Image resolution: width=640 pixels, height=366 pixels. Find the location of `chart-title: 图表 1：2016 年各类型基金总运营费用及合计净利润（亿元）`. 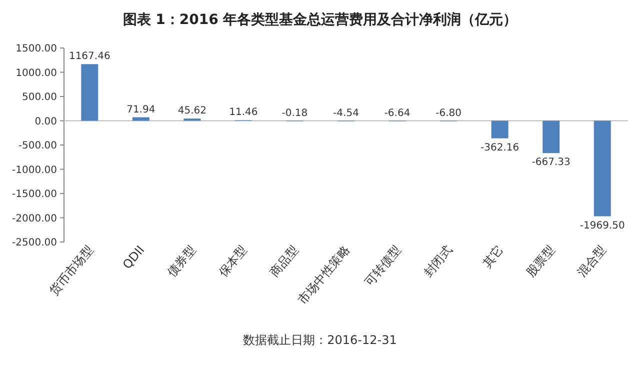

chart-title: 图表 1：2016 年各类型基金总运营费用及合计净利润（亿元） is located at coordinates (320, 19).